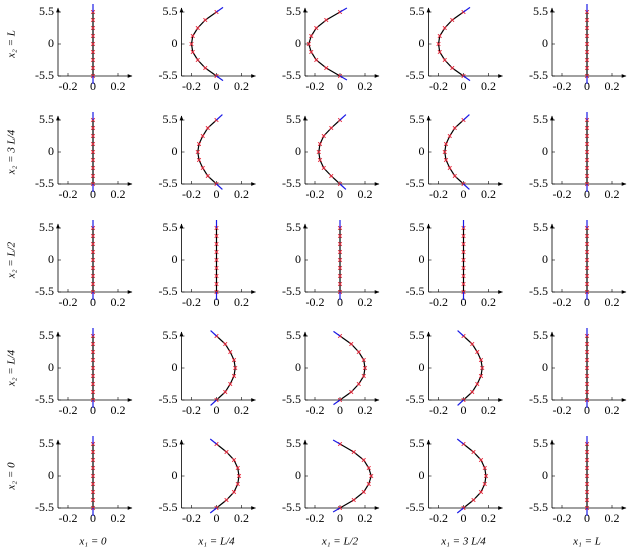 This screenshot has height=552, width=631. I want to click on curve, so click(207, 152).